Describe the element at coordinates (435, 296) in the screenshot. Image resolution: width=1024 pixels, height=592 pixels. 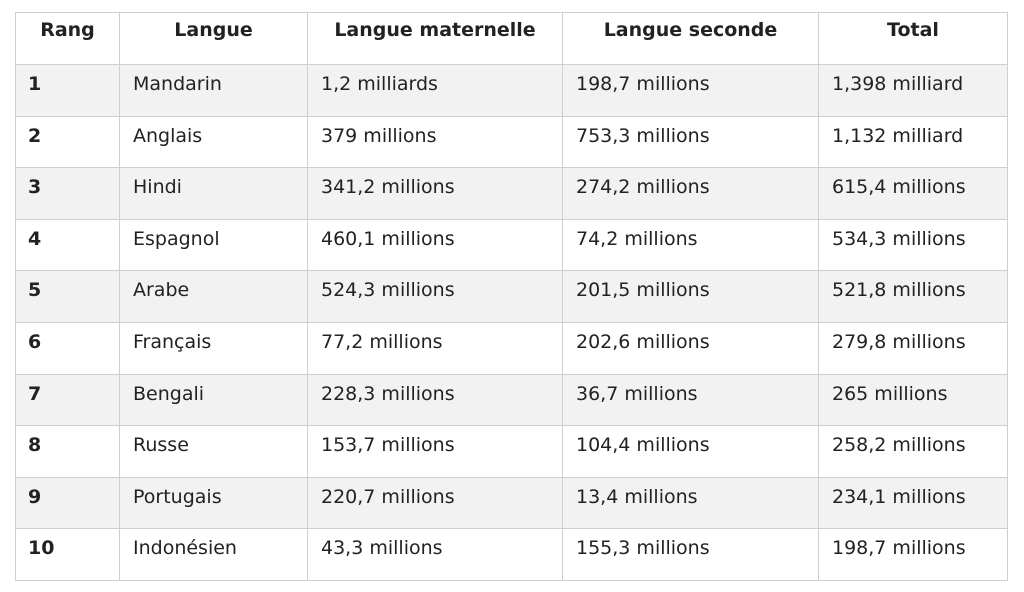
I see `table-cell: 524,3 millions` at that location.